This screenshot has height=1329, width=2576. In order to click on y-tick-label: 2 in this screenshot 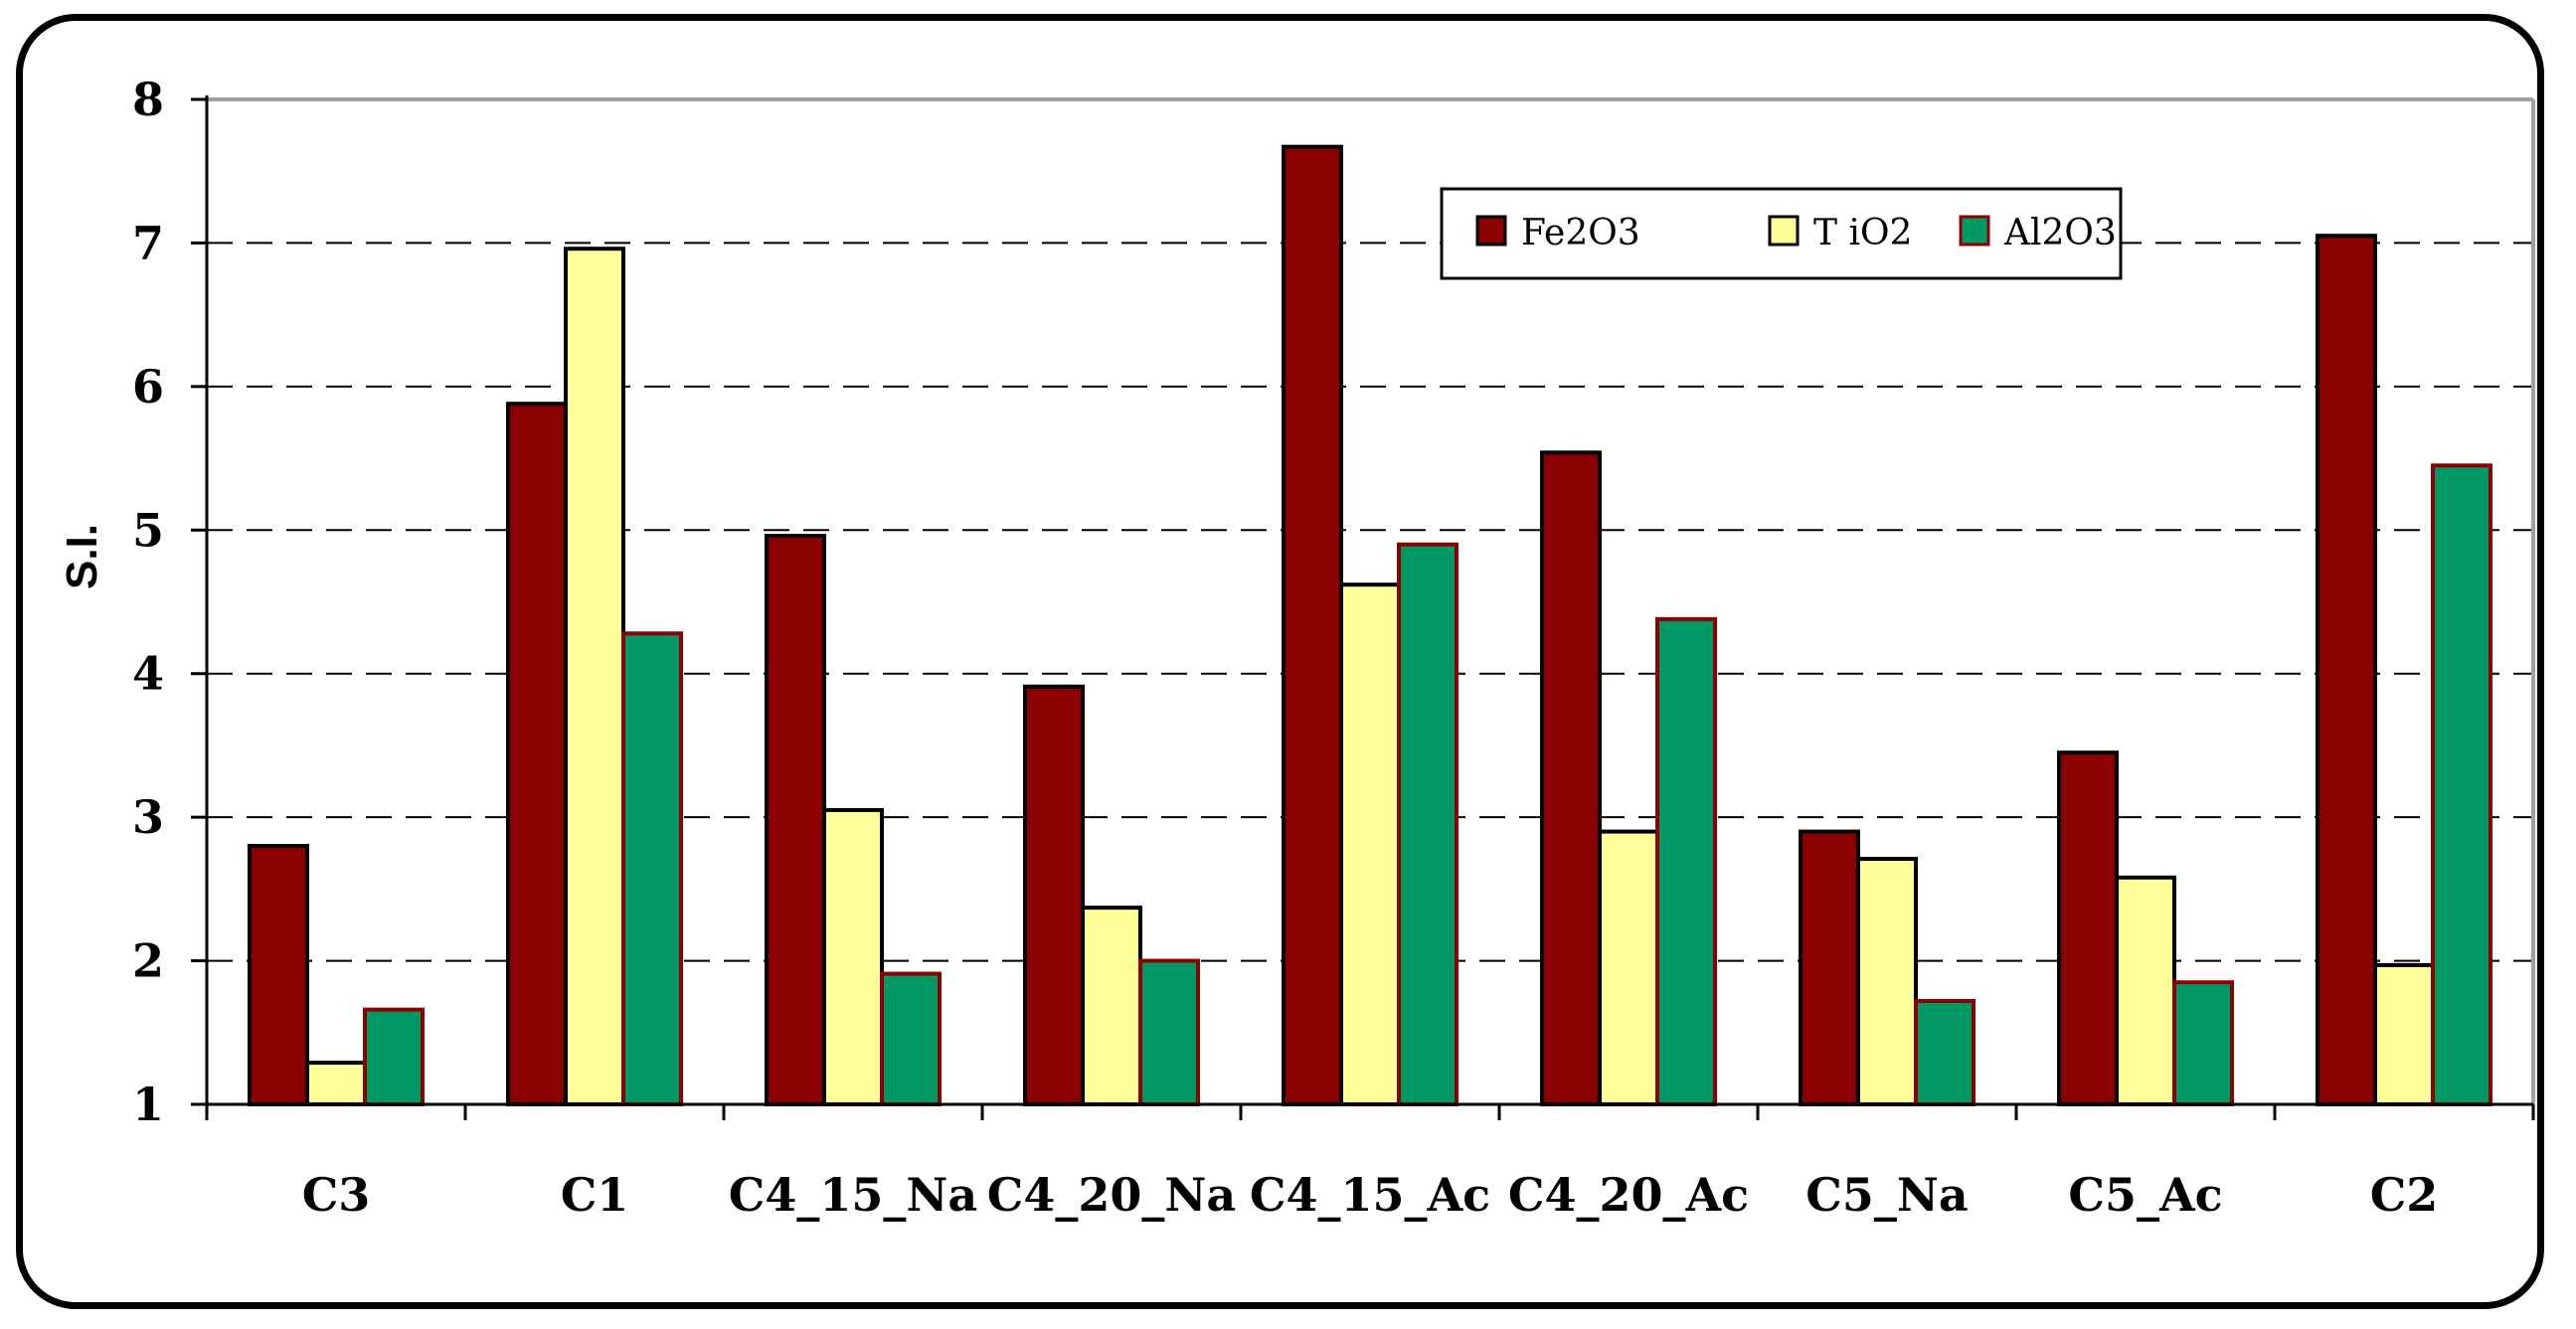, I will do `click(148, 961)`.